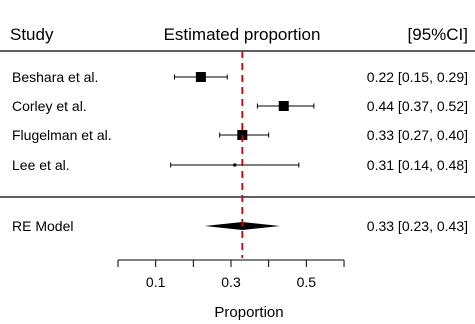 The height and width of the screenshot is (324, 475). Describe the element at coordinates (240, 226) in the screenshot. I see `summary-row: RE Model 0.33 [0.23, 0.43]` at that location.